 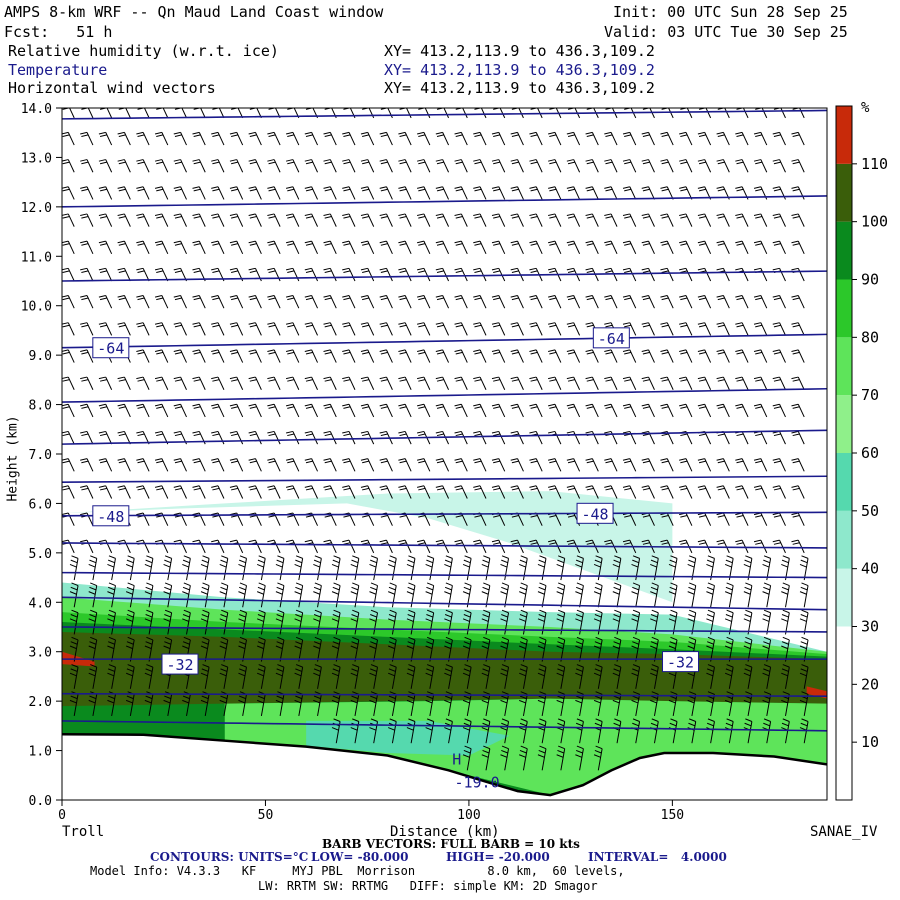 What do you see at coordinates (844, 250) in the screenshot?
I see `colorbar-bin` at bounding box center [844, 250].